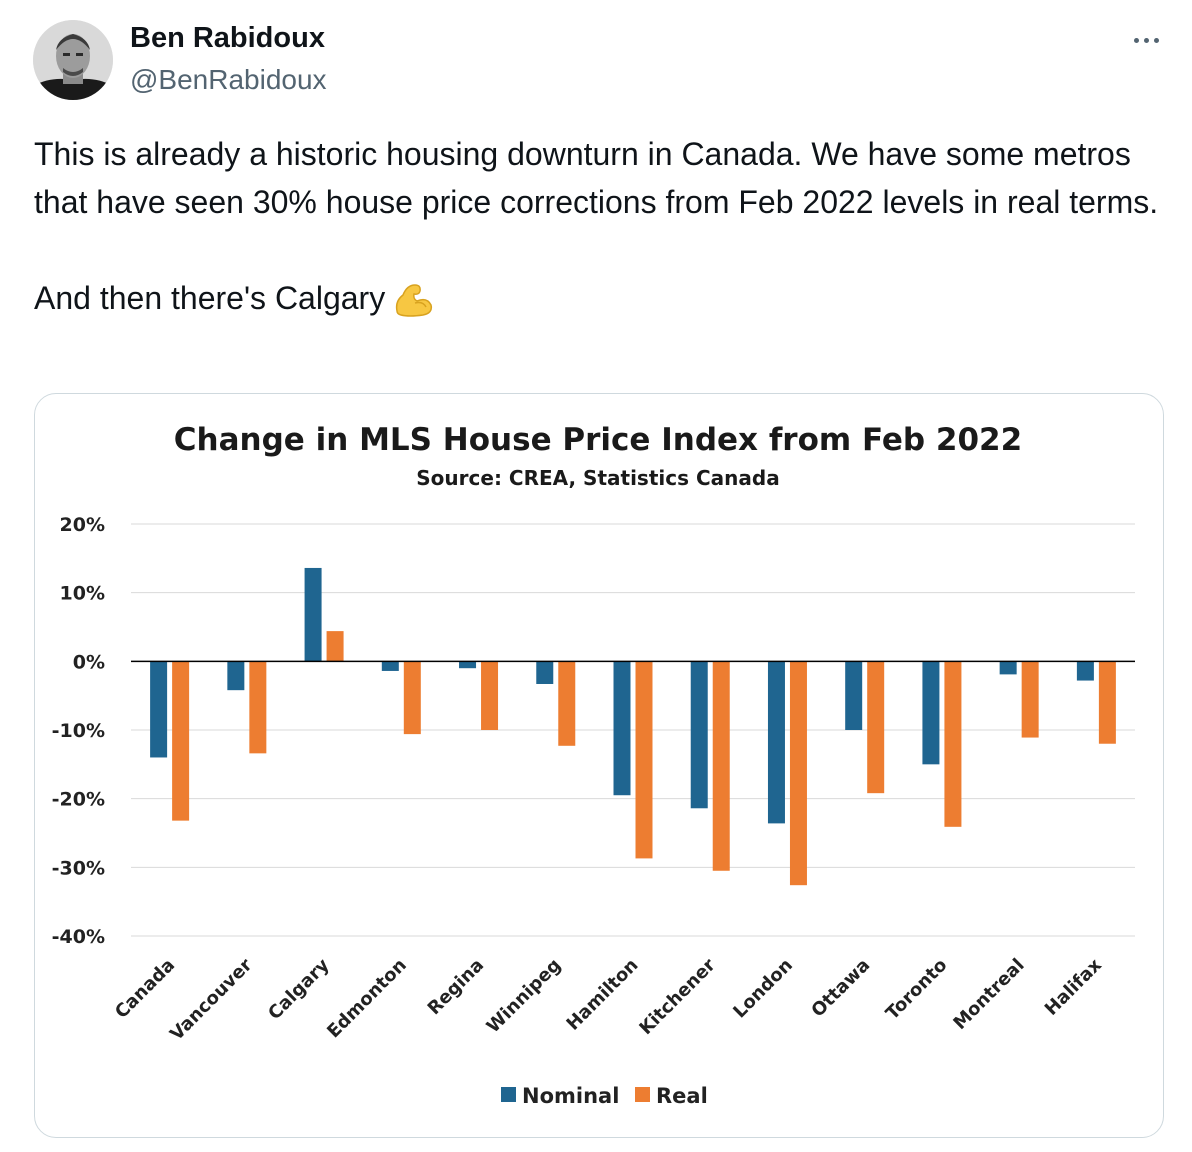 Image resolution: width=1192 pixels, height=1152 pixels. I want to click on bar-real-toronto, so click(953, 744).